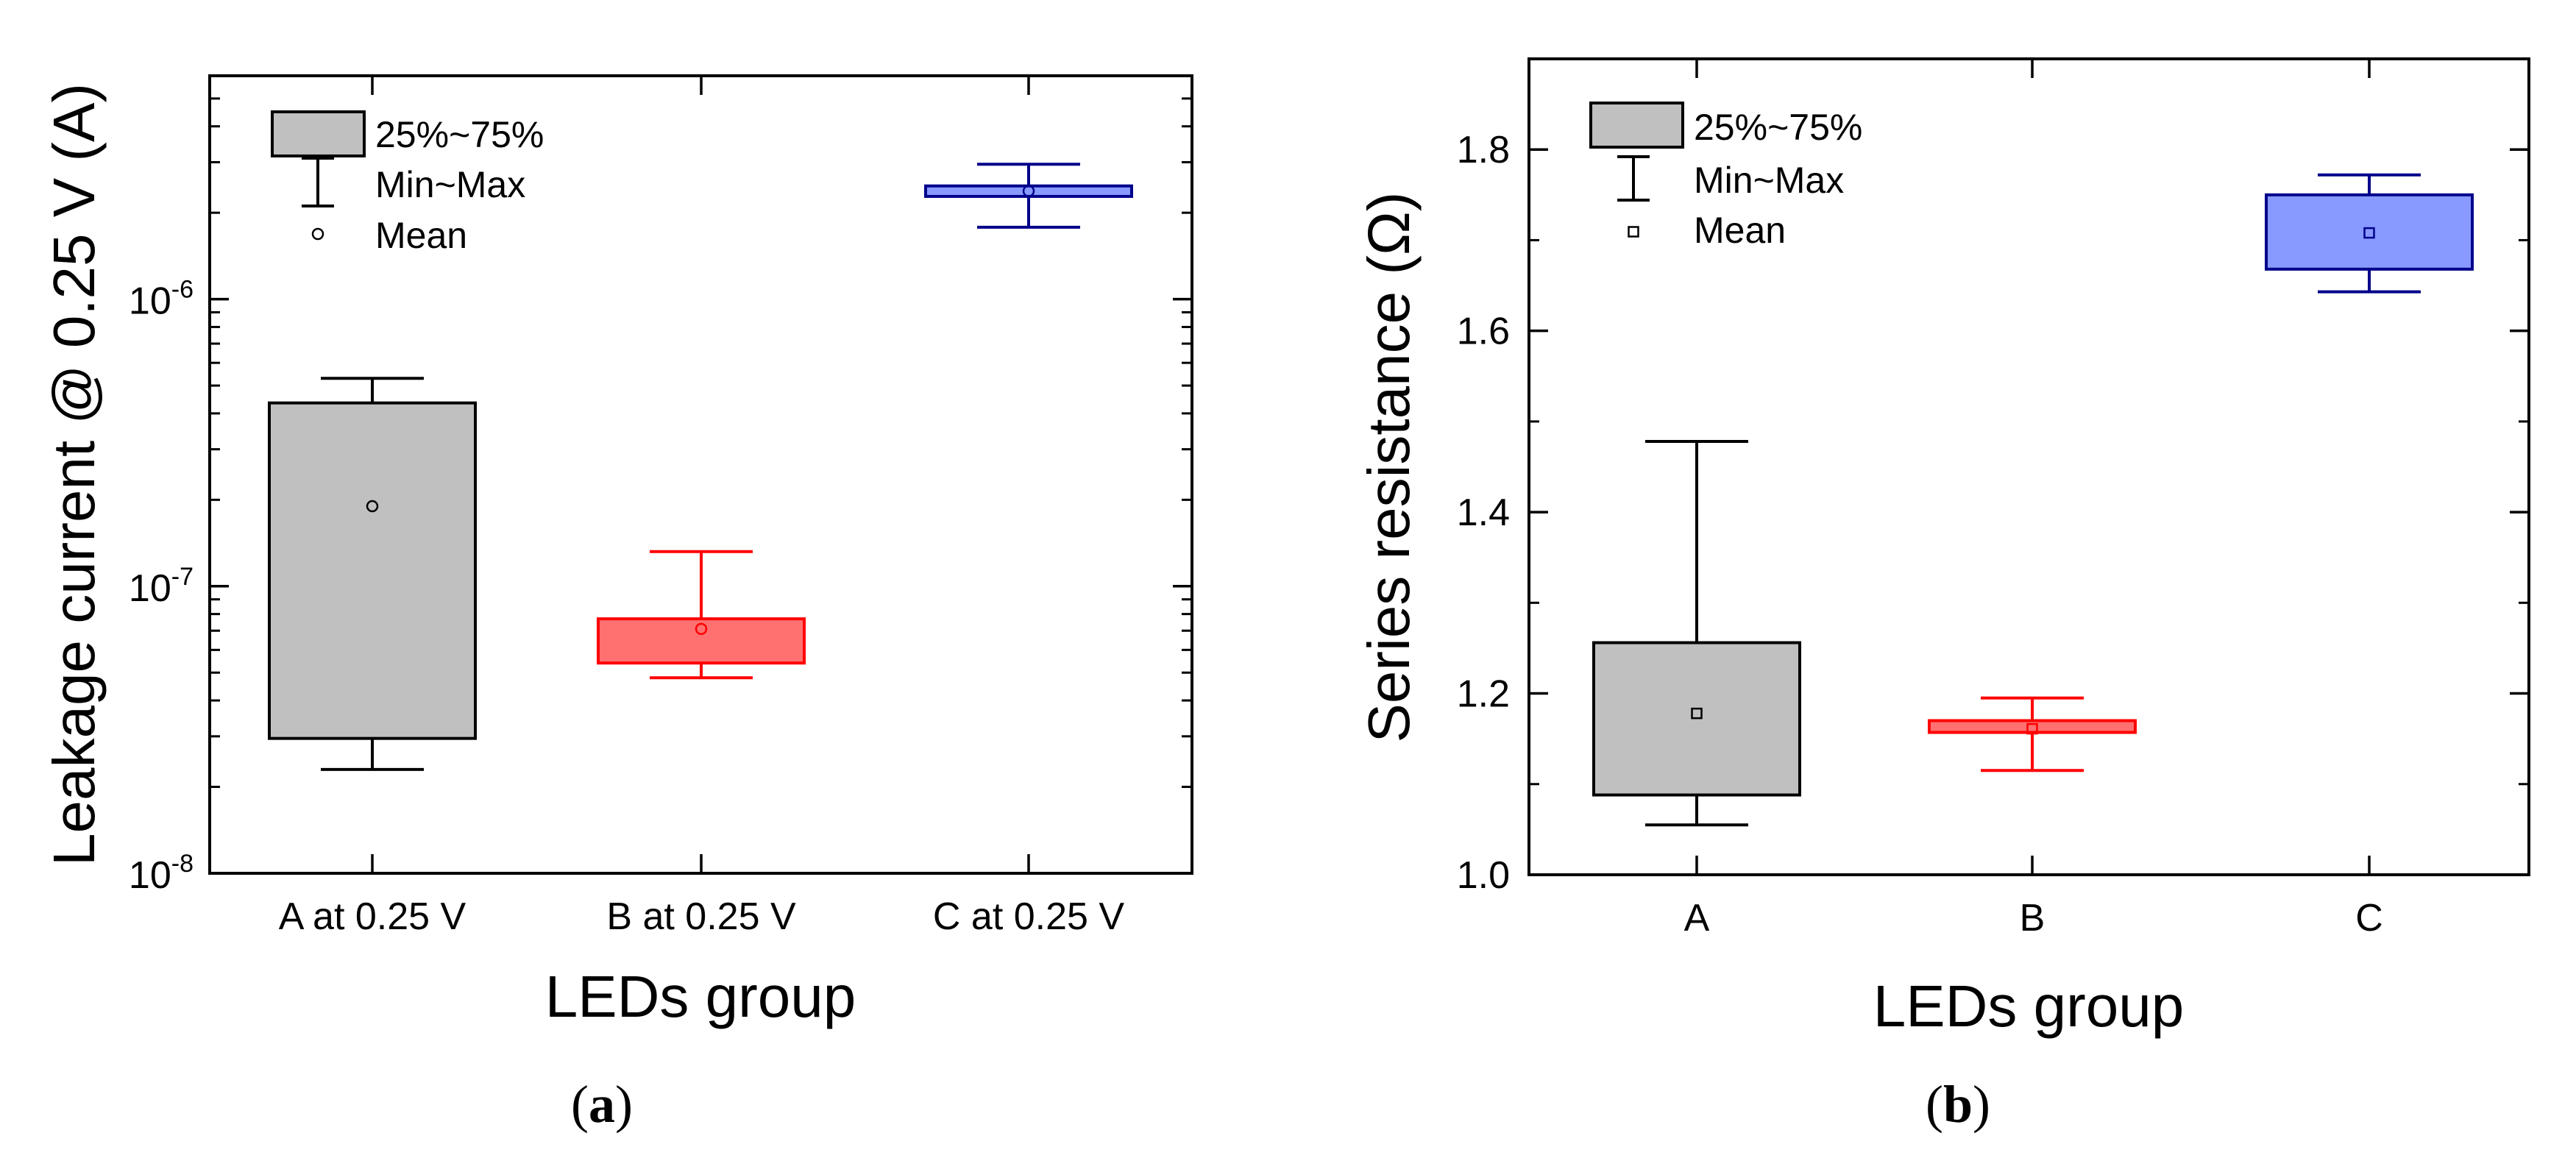  I want to click on x-tick-label: B at 0.25 V, so click(701, 916).